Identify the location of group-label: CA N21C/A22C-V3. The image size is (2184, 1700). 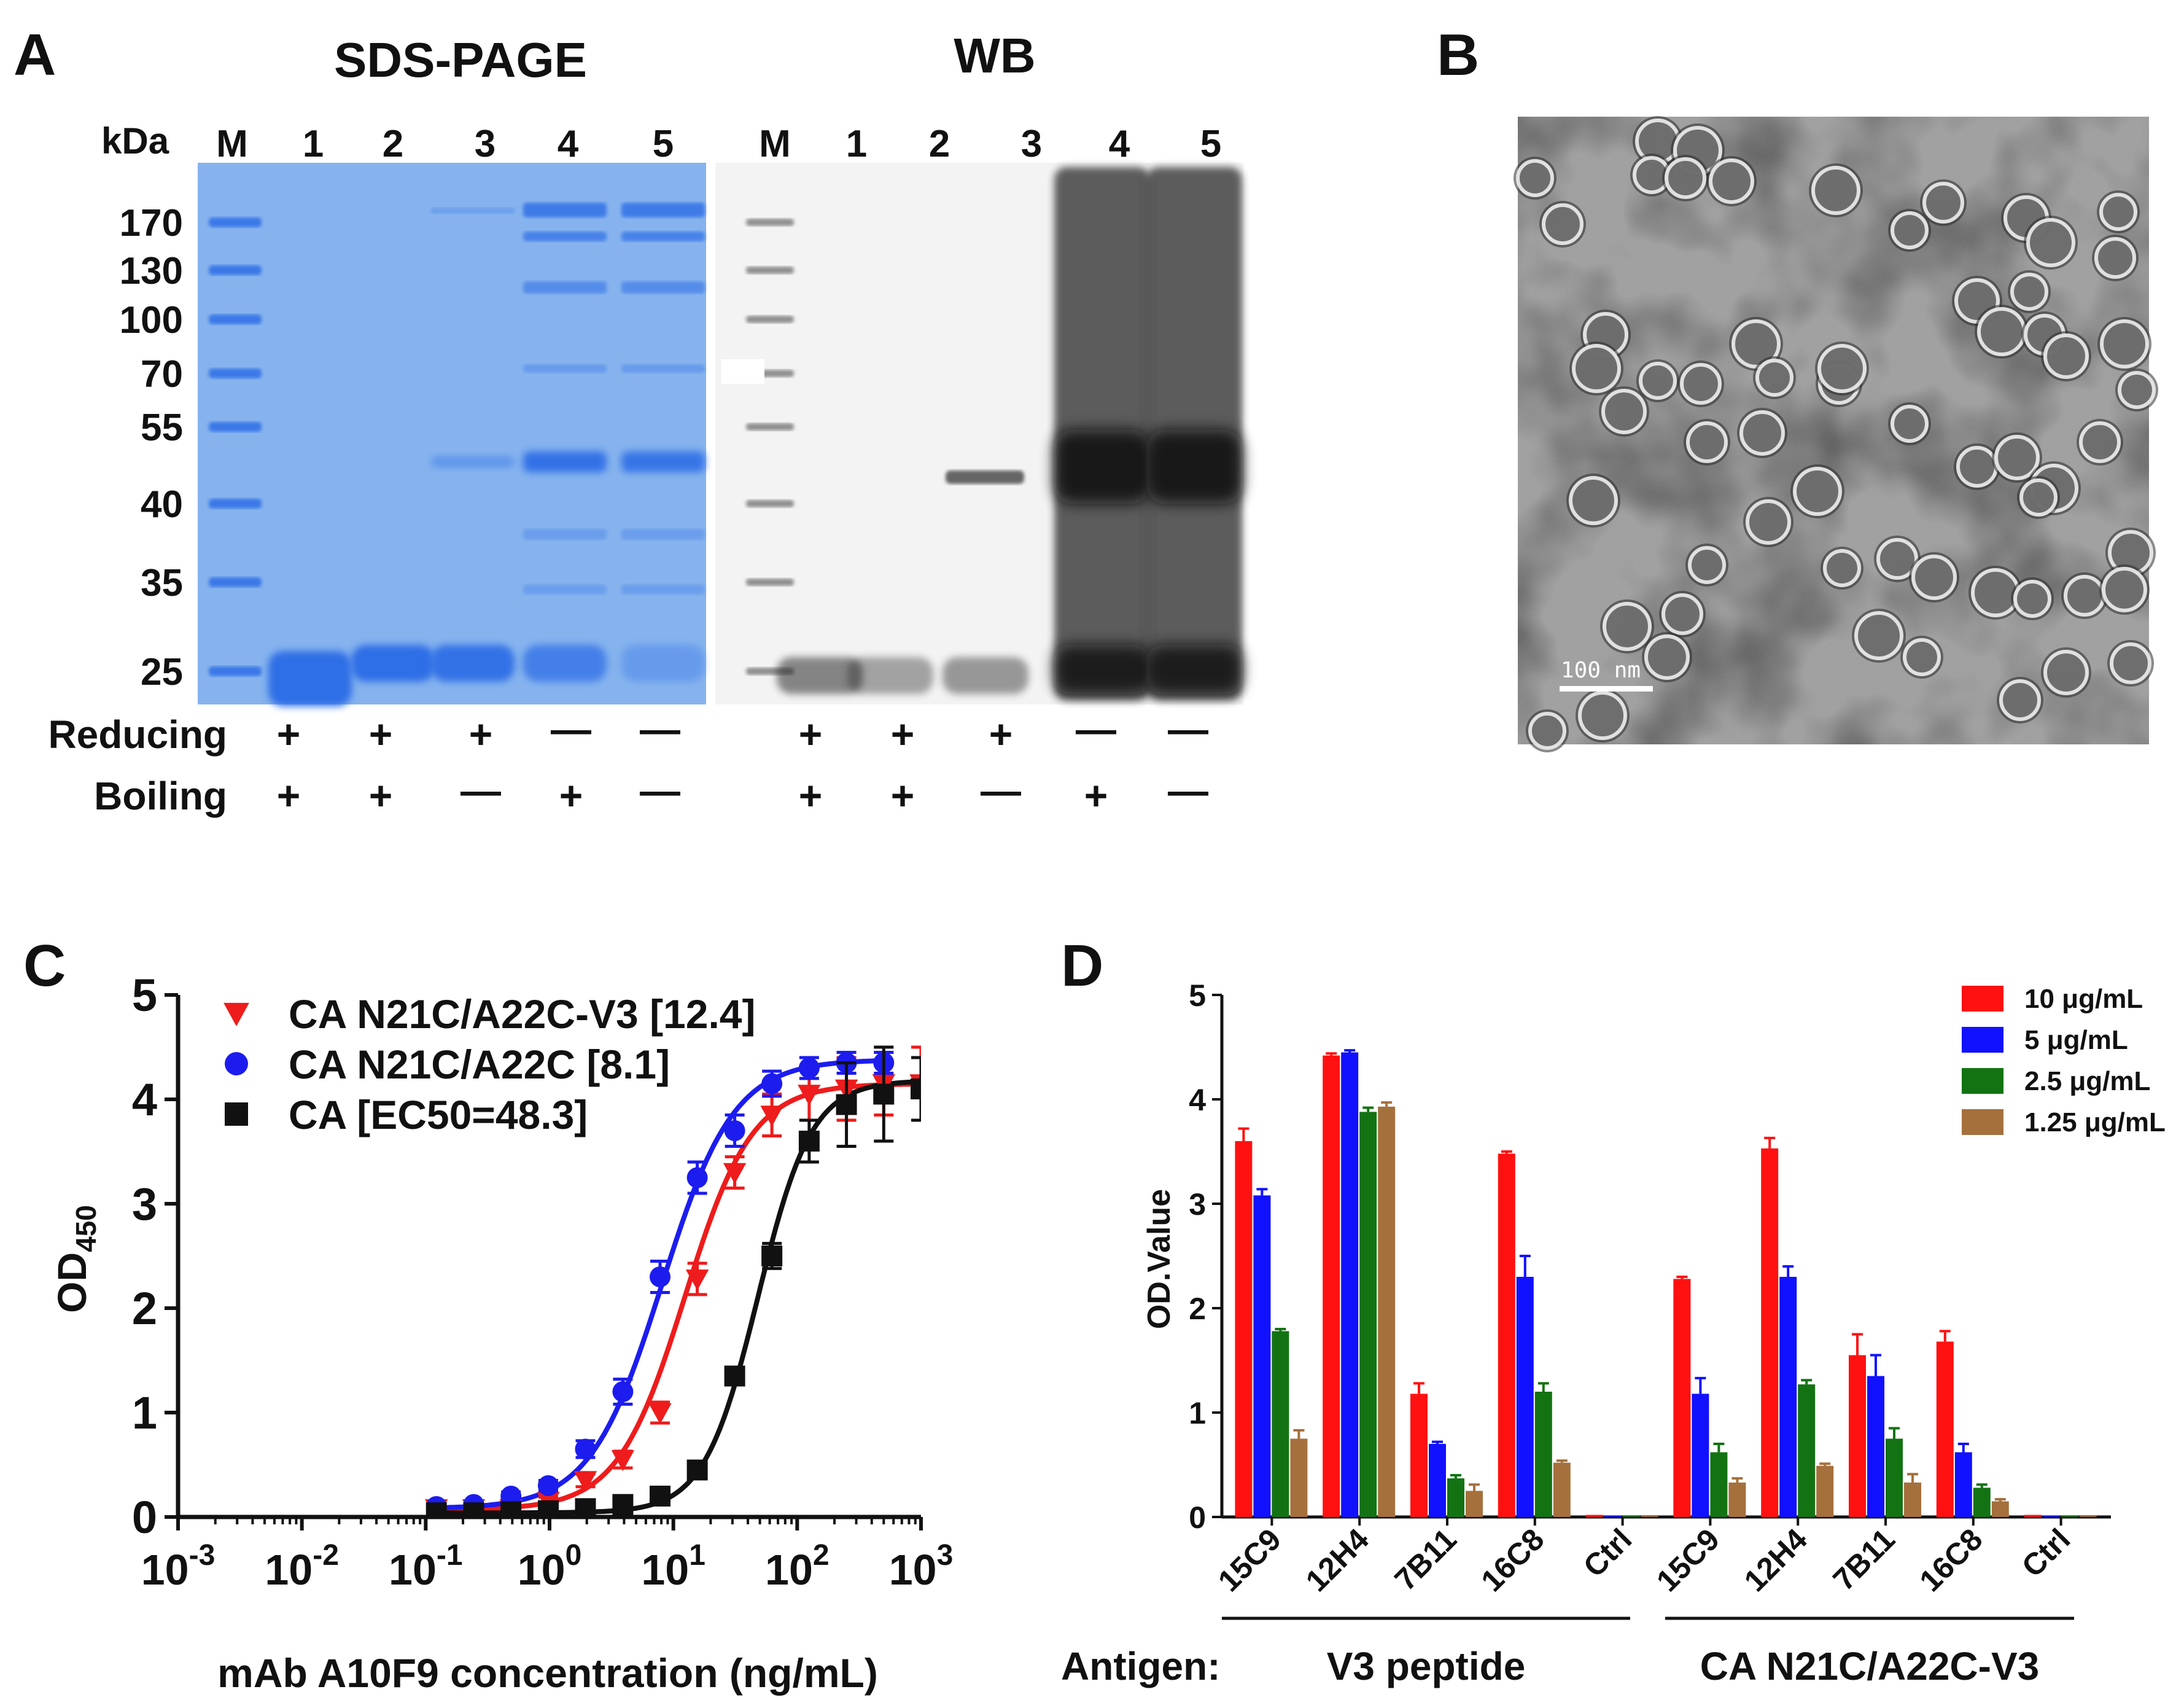
(1869, 1666).